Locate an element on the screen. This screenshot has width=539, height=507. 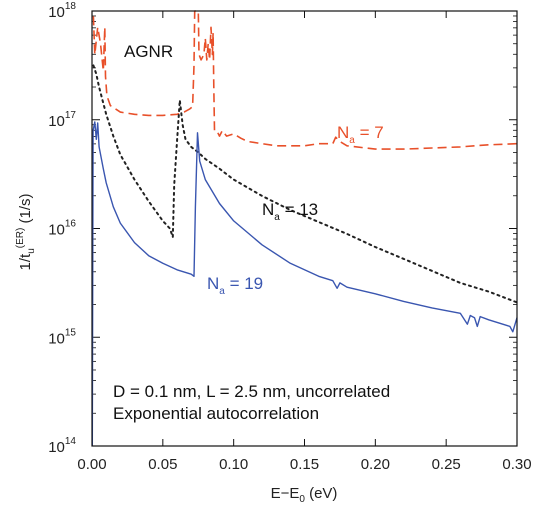
system-label: AGNR is located at coordinates (148, 51).